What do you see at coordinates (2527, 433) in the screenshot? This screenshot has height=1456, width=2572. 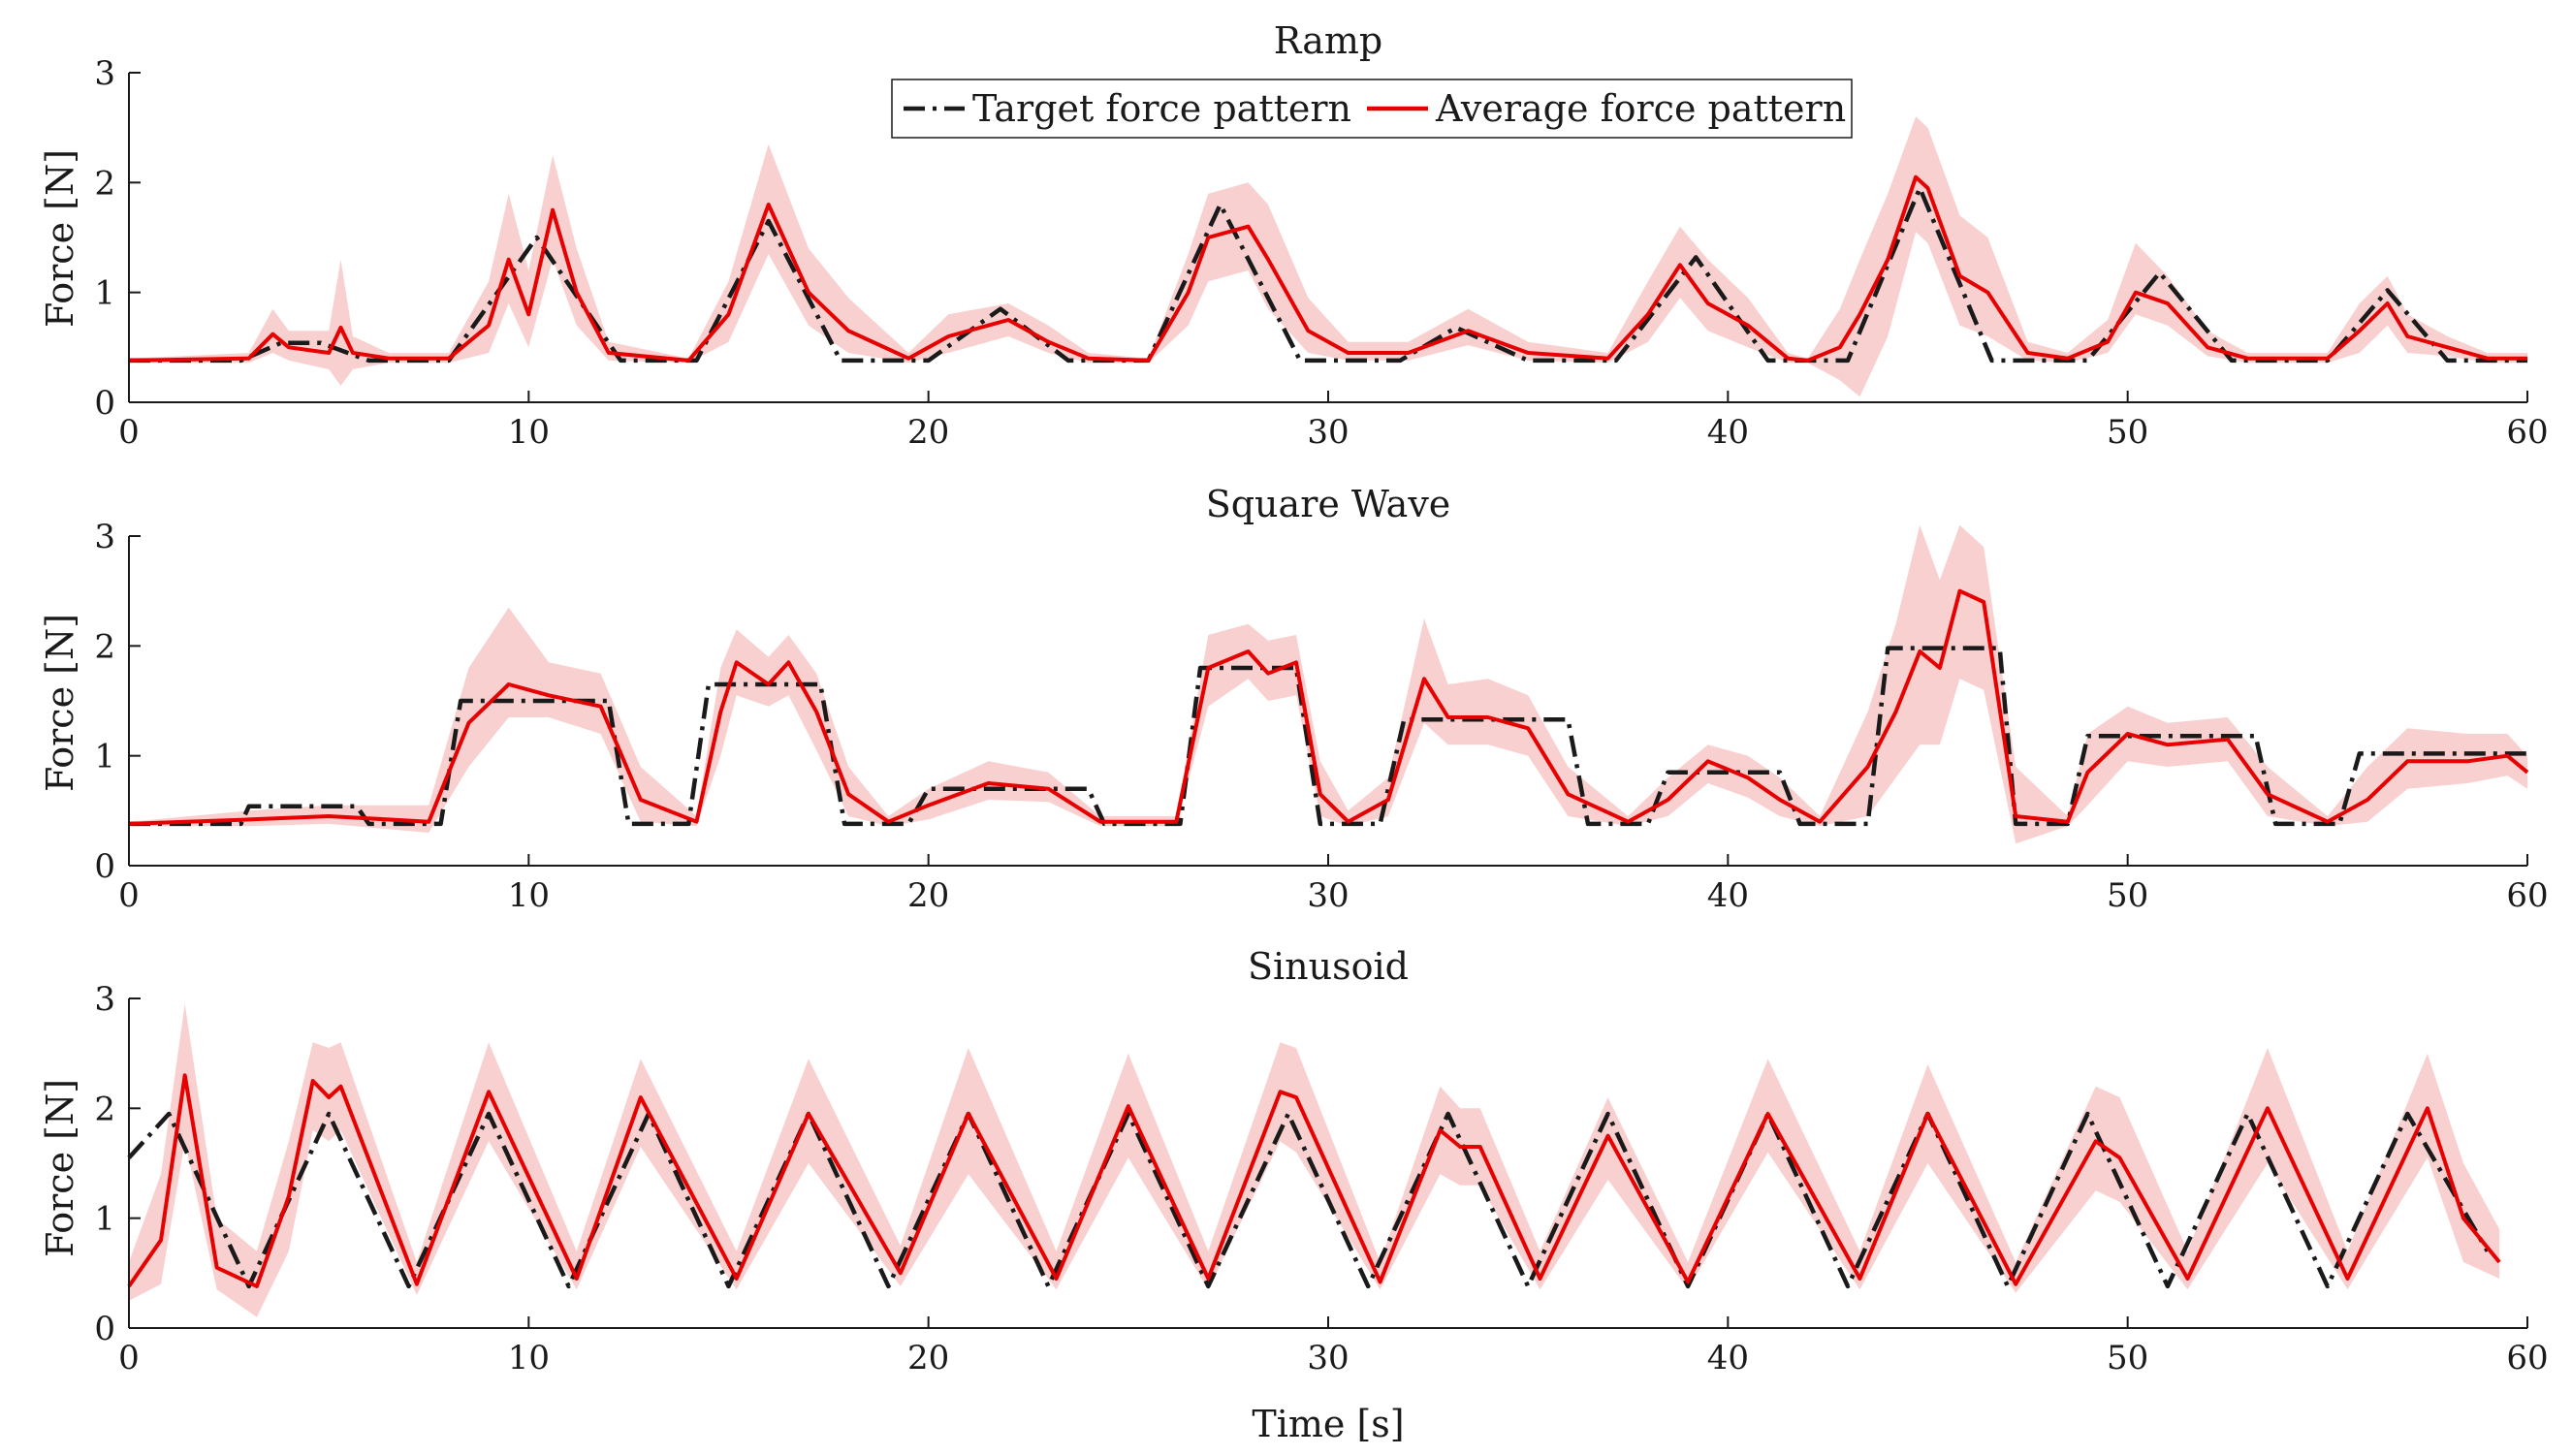 I see `ramp-x-tick-label: 60` at bounding box center [2527, 433].